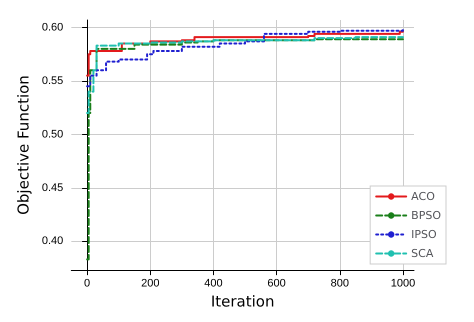  What do you see at coordinates (276, 284) in the screenshot?
I see `x-tick-label: 600` at bounding box center [276, 284].